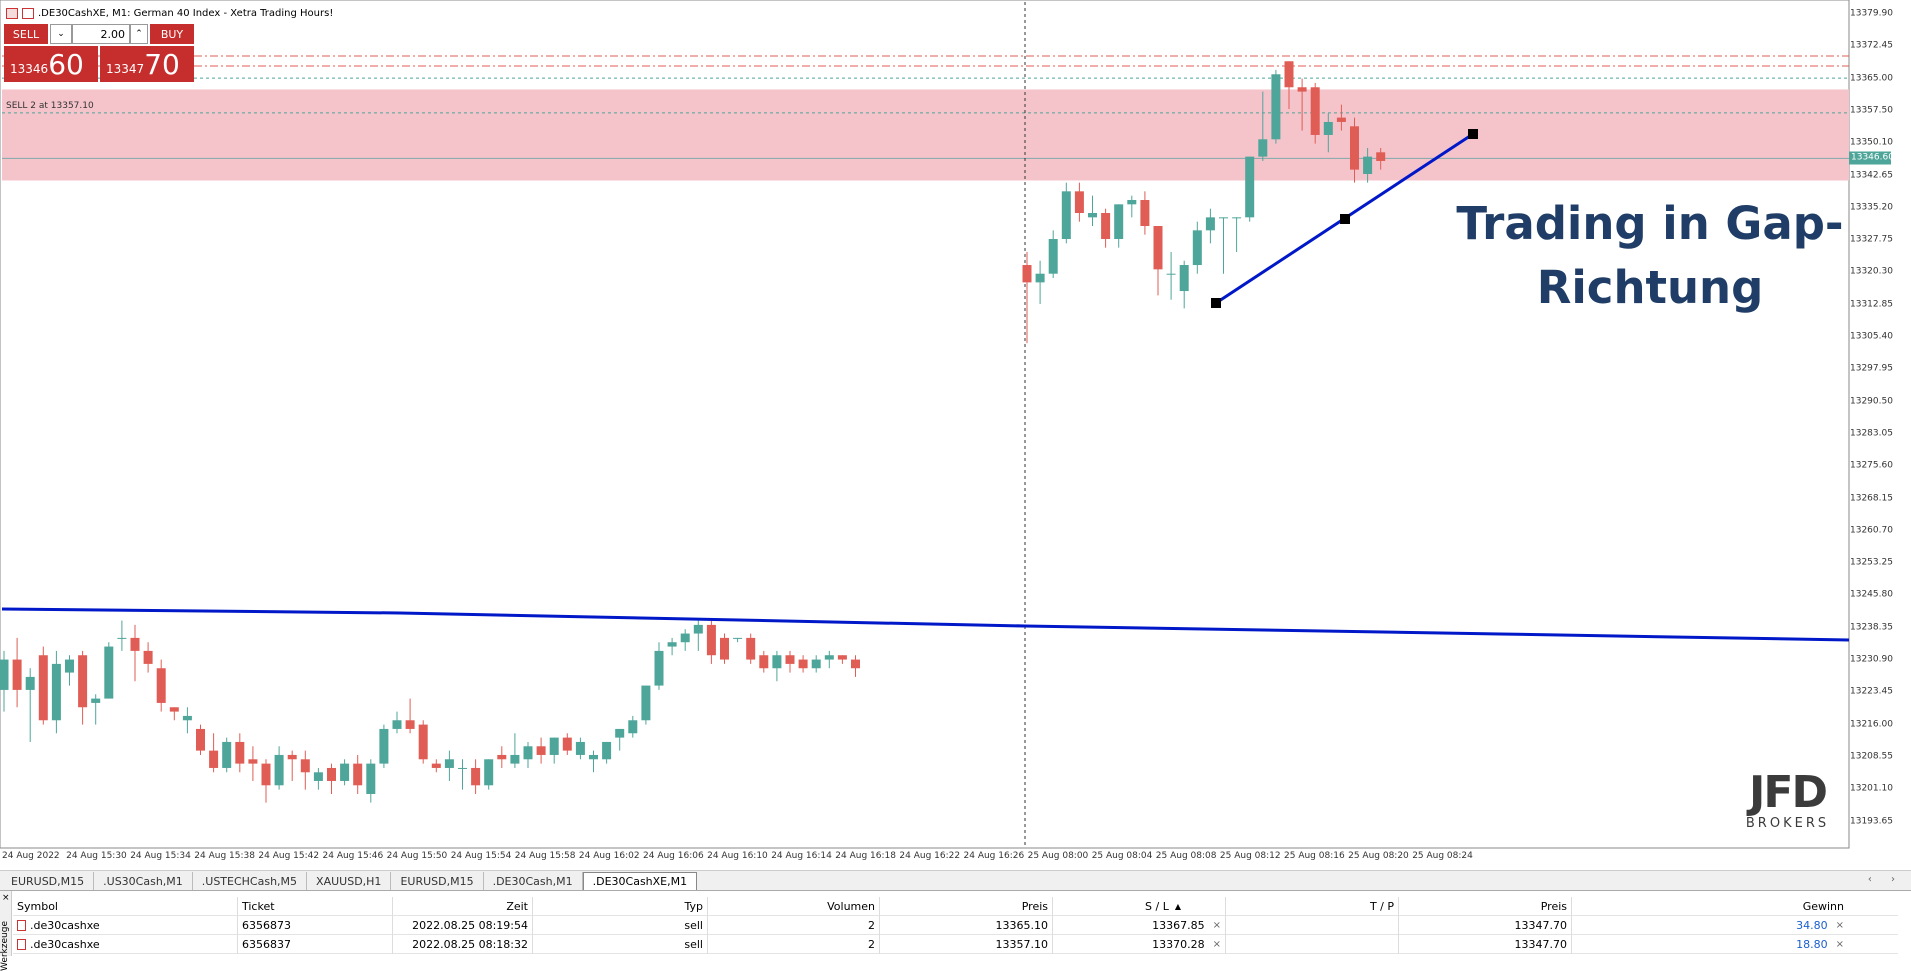  I want to click on row-current-price: 13347.70, so click(1485, 925).